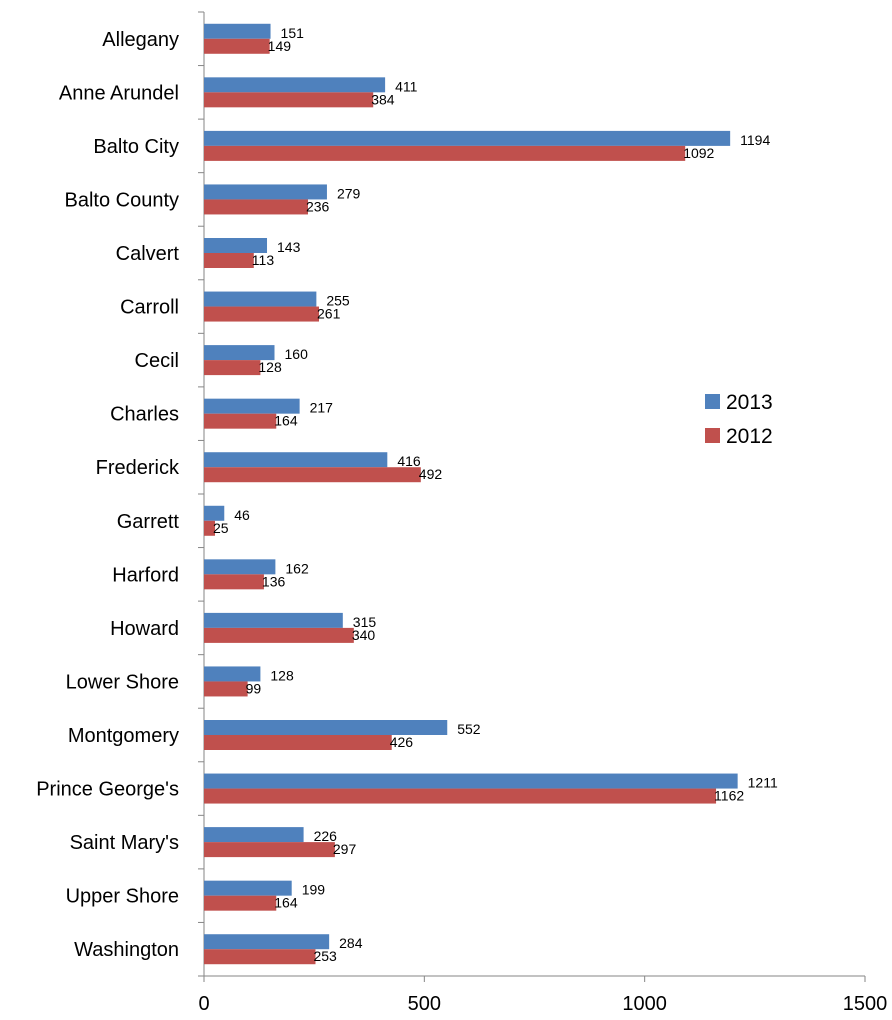 The image size is (892, 1020). What do you see at coordinates (409, 461) in the screenshot?
I see `data-label-2013: 416` at bounding box center [409, 461].